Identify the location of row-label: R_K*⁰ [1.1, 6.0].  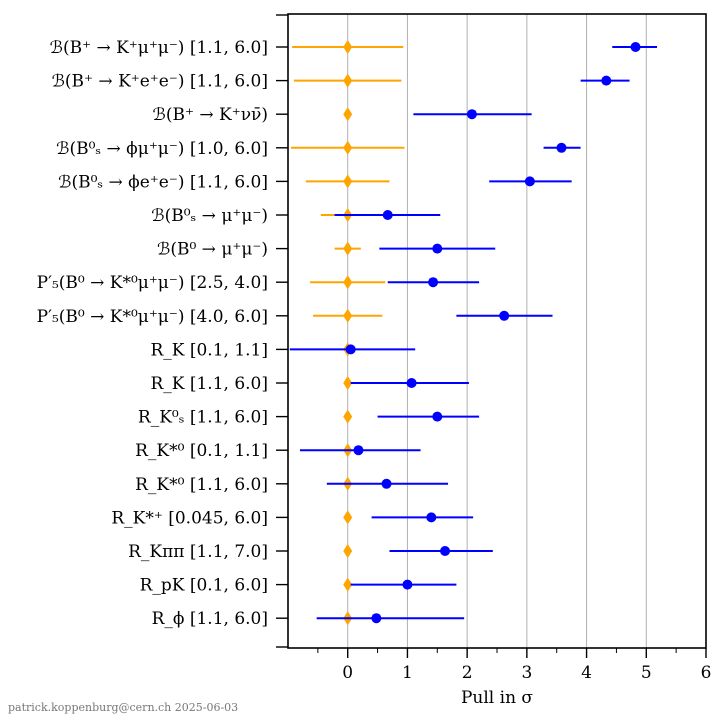
(201, 485).